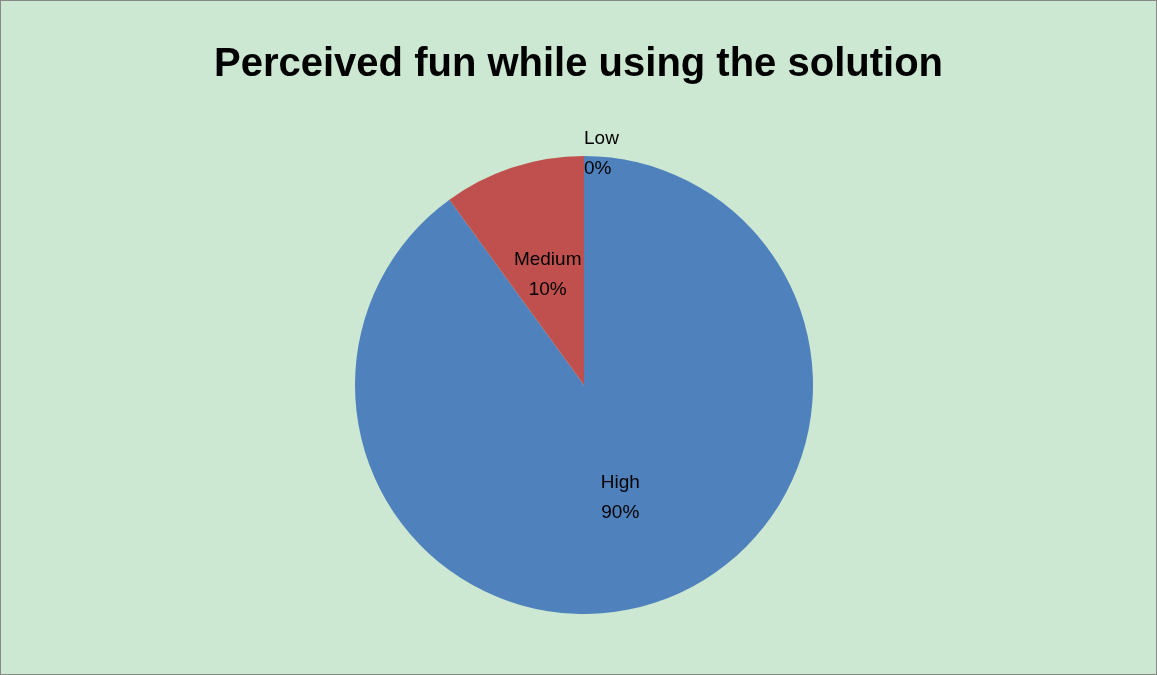  Describe the element at coordinates (620, 482) in the screenshot. I see `slice-label: High` at that location.